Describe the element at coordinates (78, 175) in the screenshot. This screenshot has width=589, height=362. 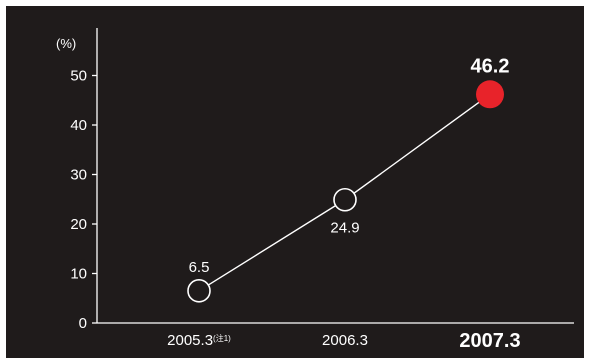
I see `y-tick-label: 30` at that location.